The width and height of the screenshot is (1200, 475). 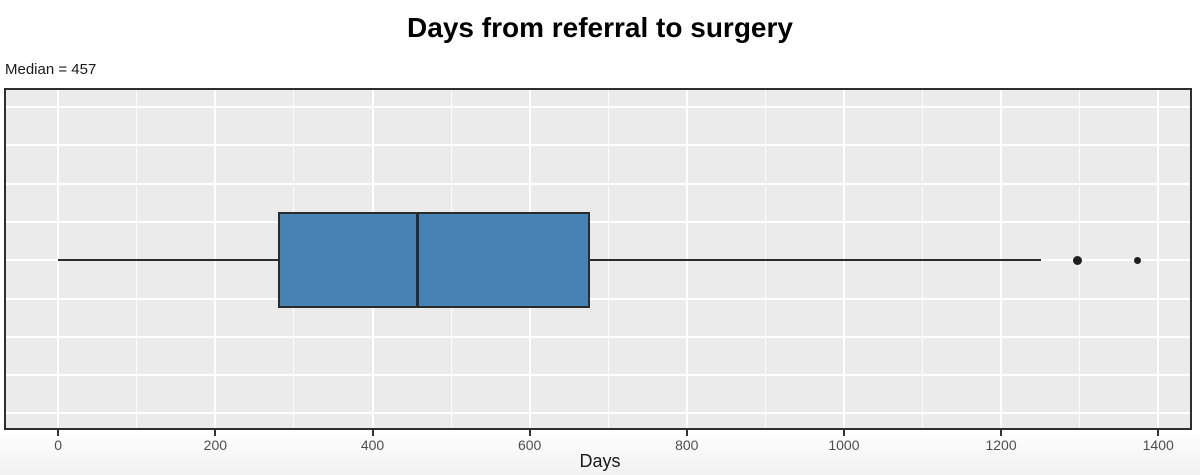 What do you see at coordinates (600, 461) in the screenshot?
I see `x-axis-title: Days` at bounding box center [600, 461].